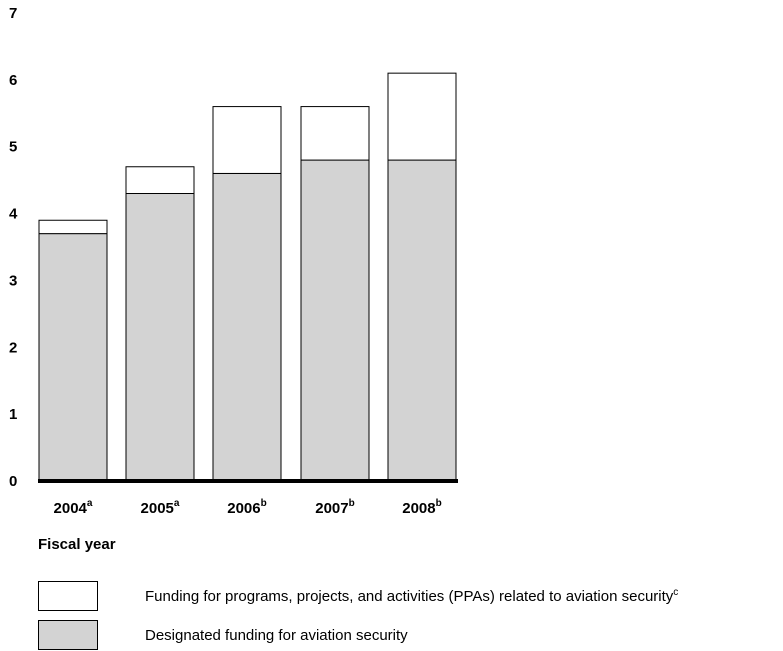  What do you see at coordinates (68, 596) in the screenshot?
I see `legend-swatch-ppa` at bounding box center [68, 596].